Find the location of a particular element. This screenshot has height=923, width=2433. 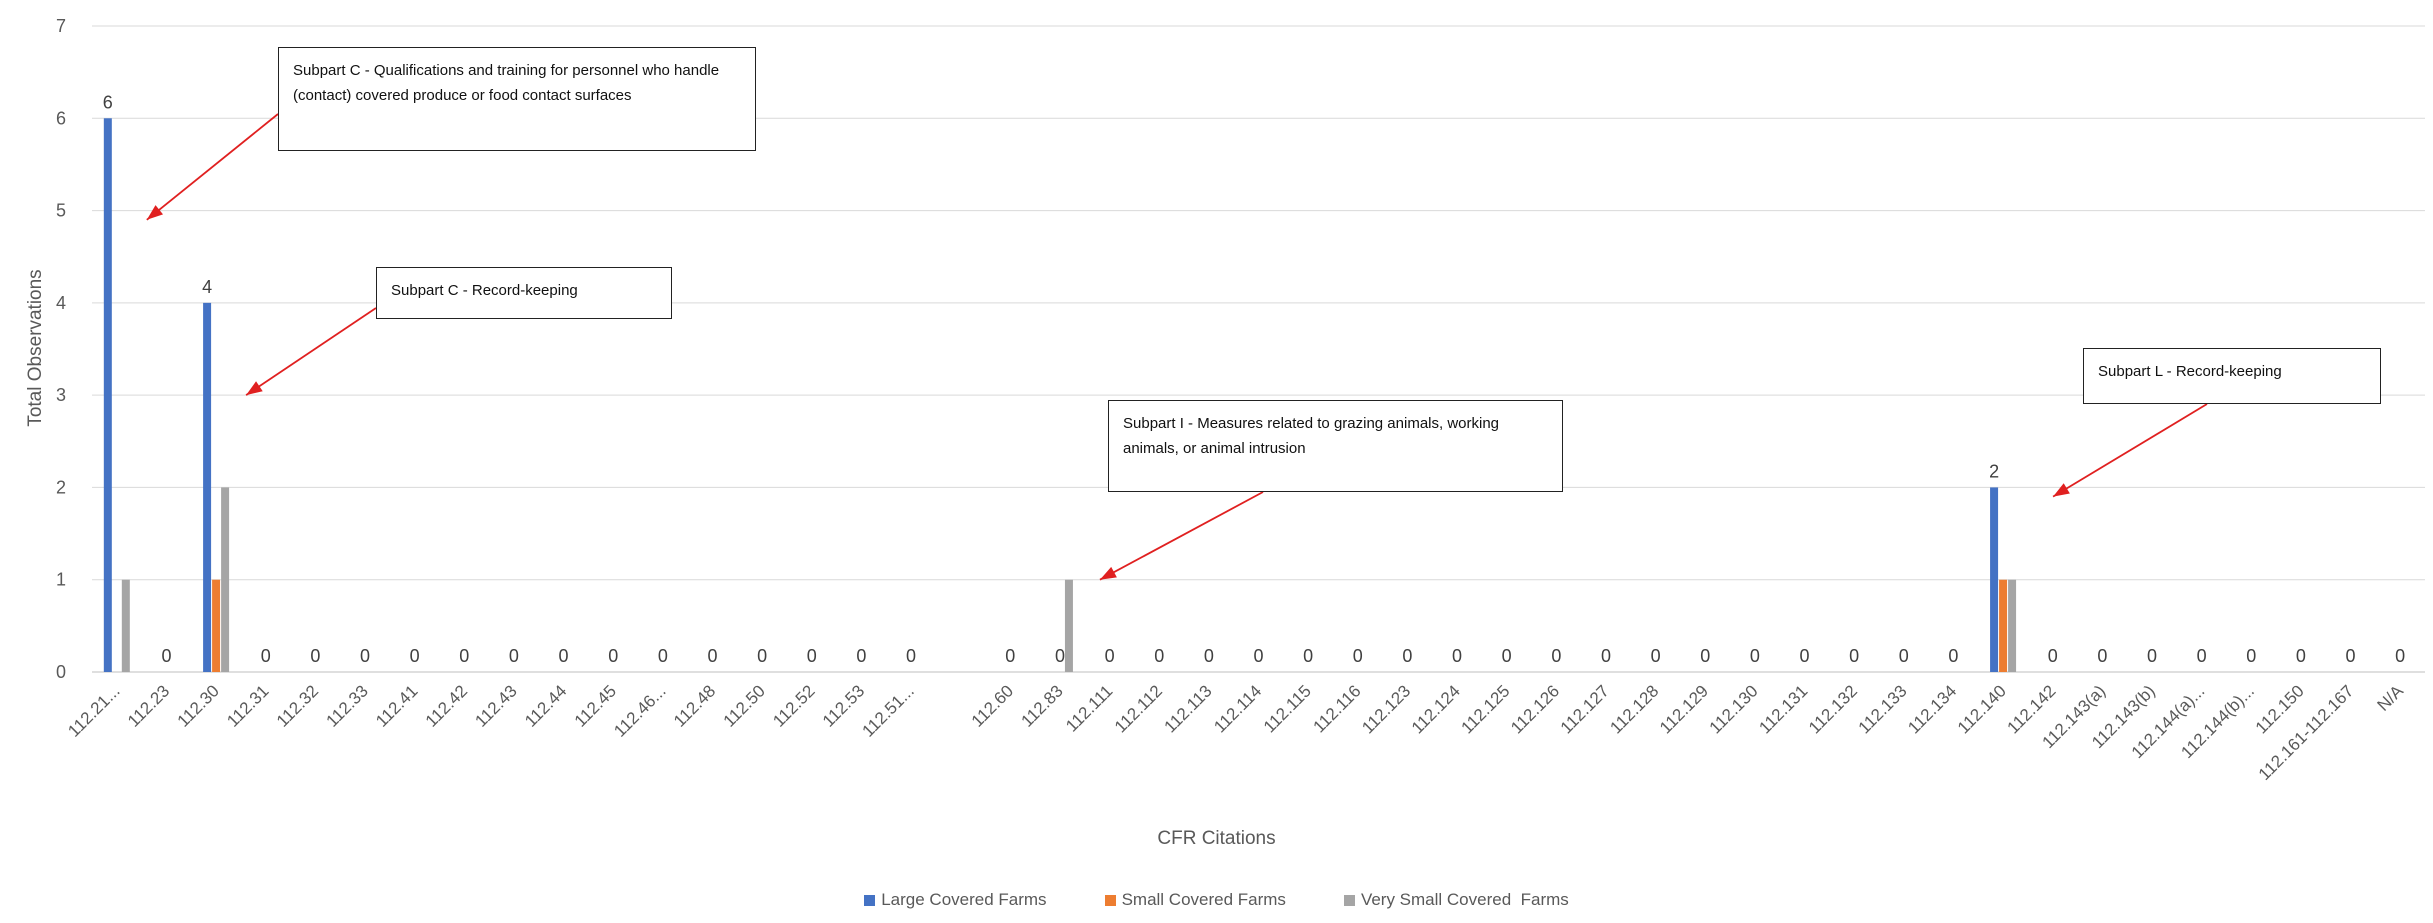

callout-subpart-c-record-keeping: Subpart C - Record-keeping is located at coordinates (524, 293).